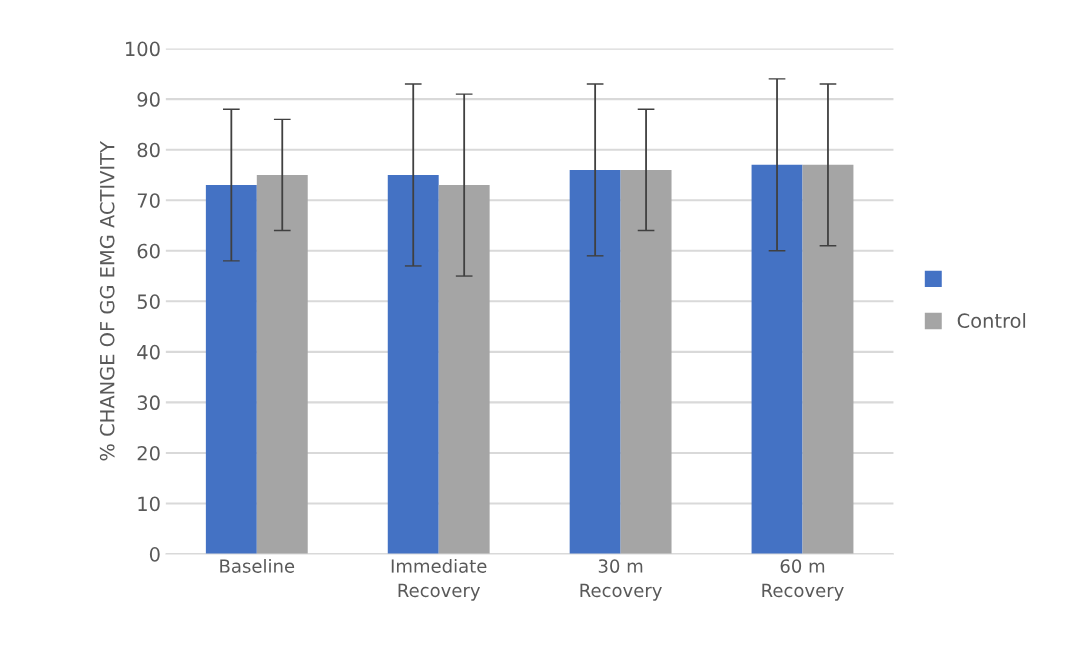 The image size is (1070, 648). What do you see at coordinates (148, 352) in the screenshot?
I see `y-tick-label: 40` at bounding box center [148, 352].